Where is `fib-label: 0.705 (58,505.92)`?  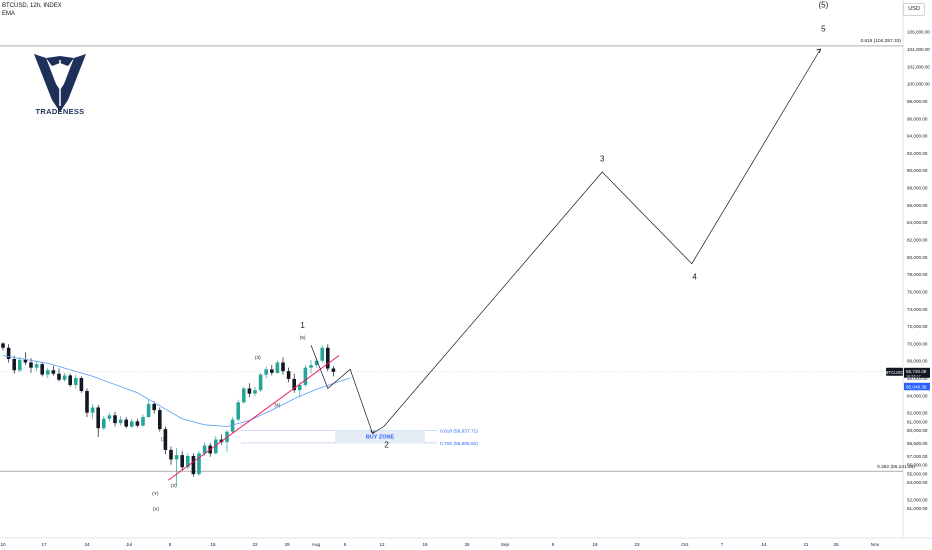
fib-label: 0.705 (58,505.92) is located at coordinates (459, 444).